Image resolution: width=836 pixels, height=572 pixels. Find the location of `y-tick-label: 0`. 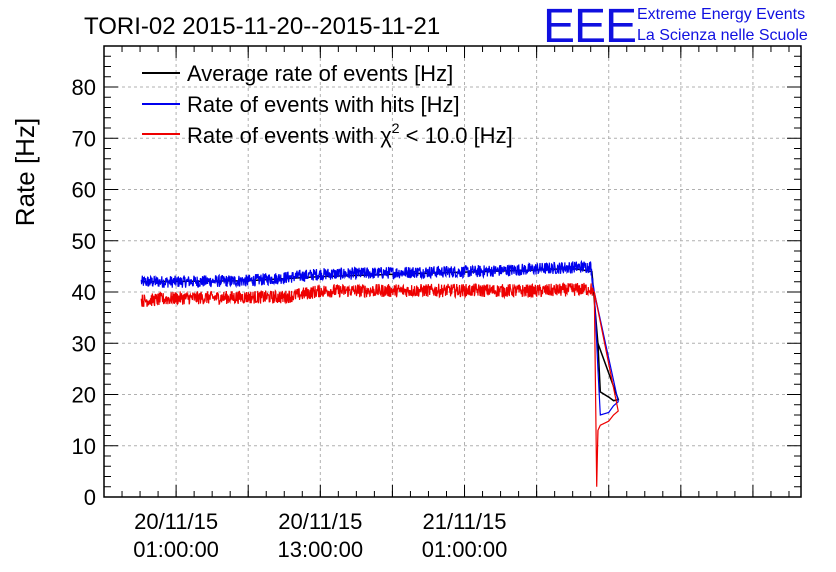

y-tick-label: 0 is located at coordinates (90, 497).